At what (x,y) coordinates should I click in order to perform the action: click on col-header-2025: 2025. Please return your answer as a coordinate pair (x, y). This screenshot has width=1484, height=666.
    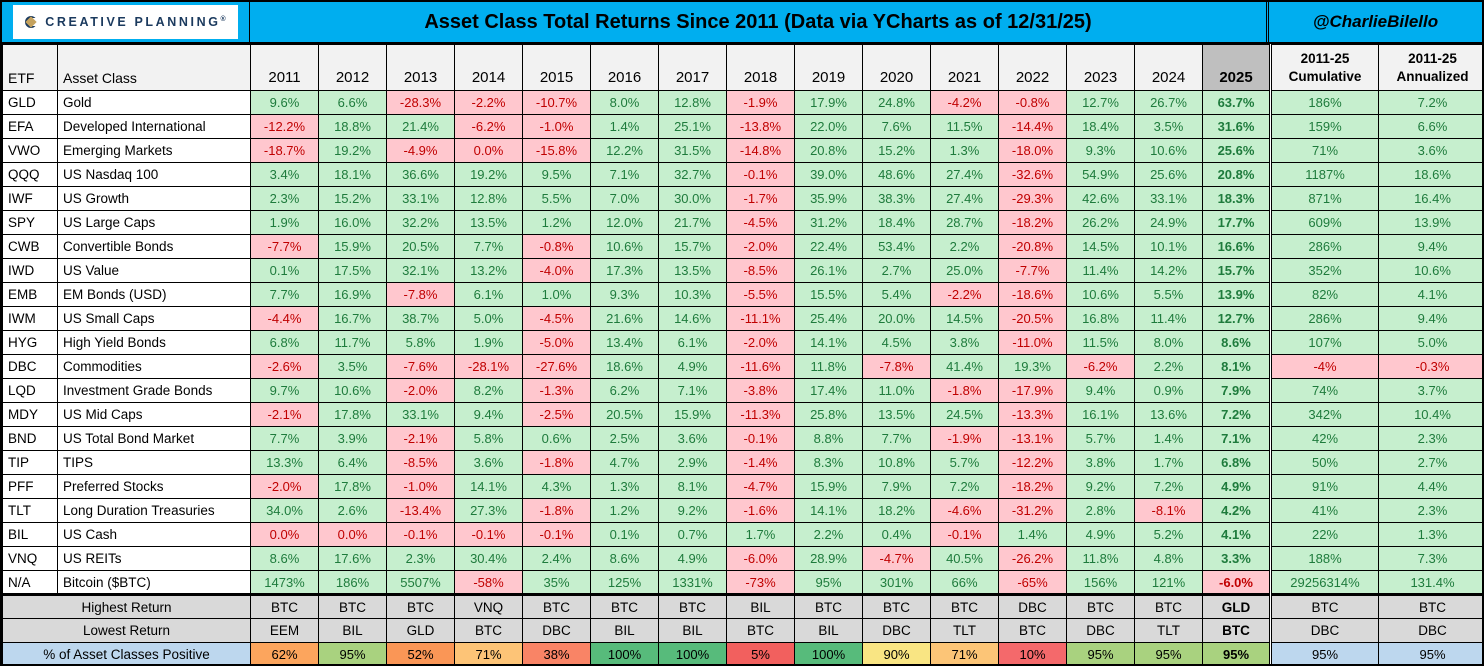
    Looking at the image, I should click on (1236, 67).